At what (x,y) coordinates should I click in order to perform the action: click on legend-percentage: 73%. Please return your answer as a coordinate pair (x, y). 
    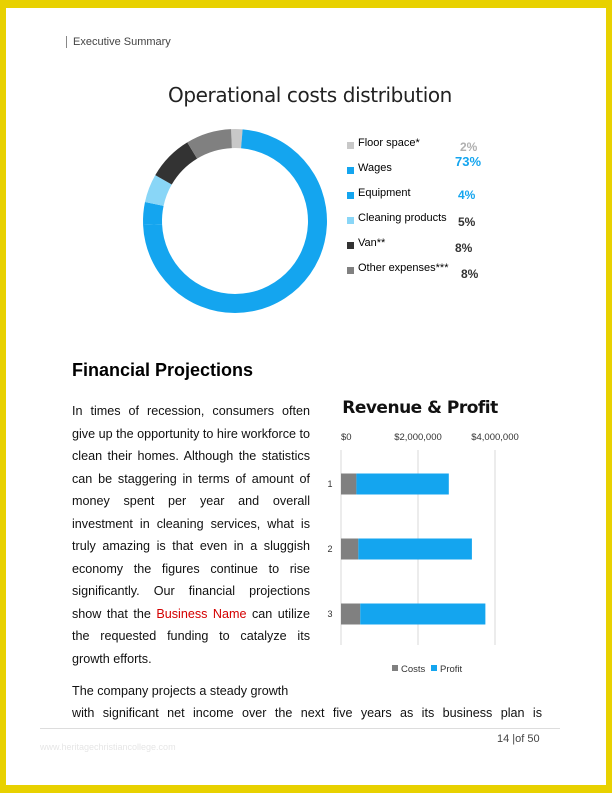
    Looking at the image, I should click on (468, 161).